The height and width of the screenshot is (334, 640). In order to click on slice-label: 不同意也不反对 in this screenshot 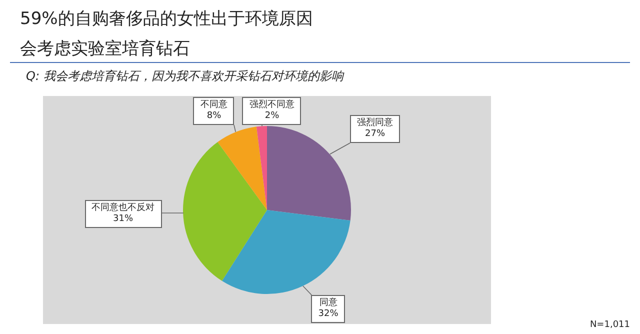, I will do `click(123, 207)`.